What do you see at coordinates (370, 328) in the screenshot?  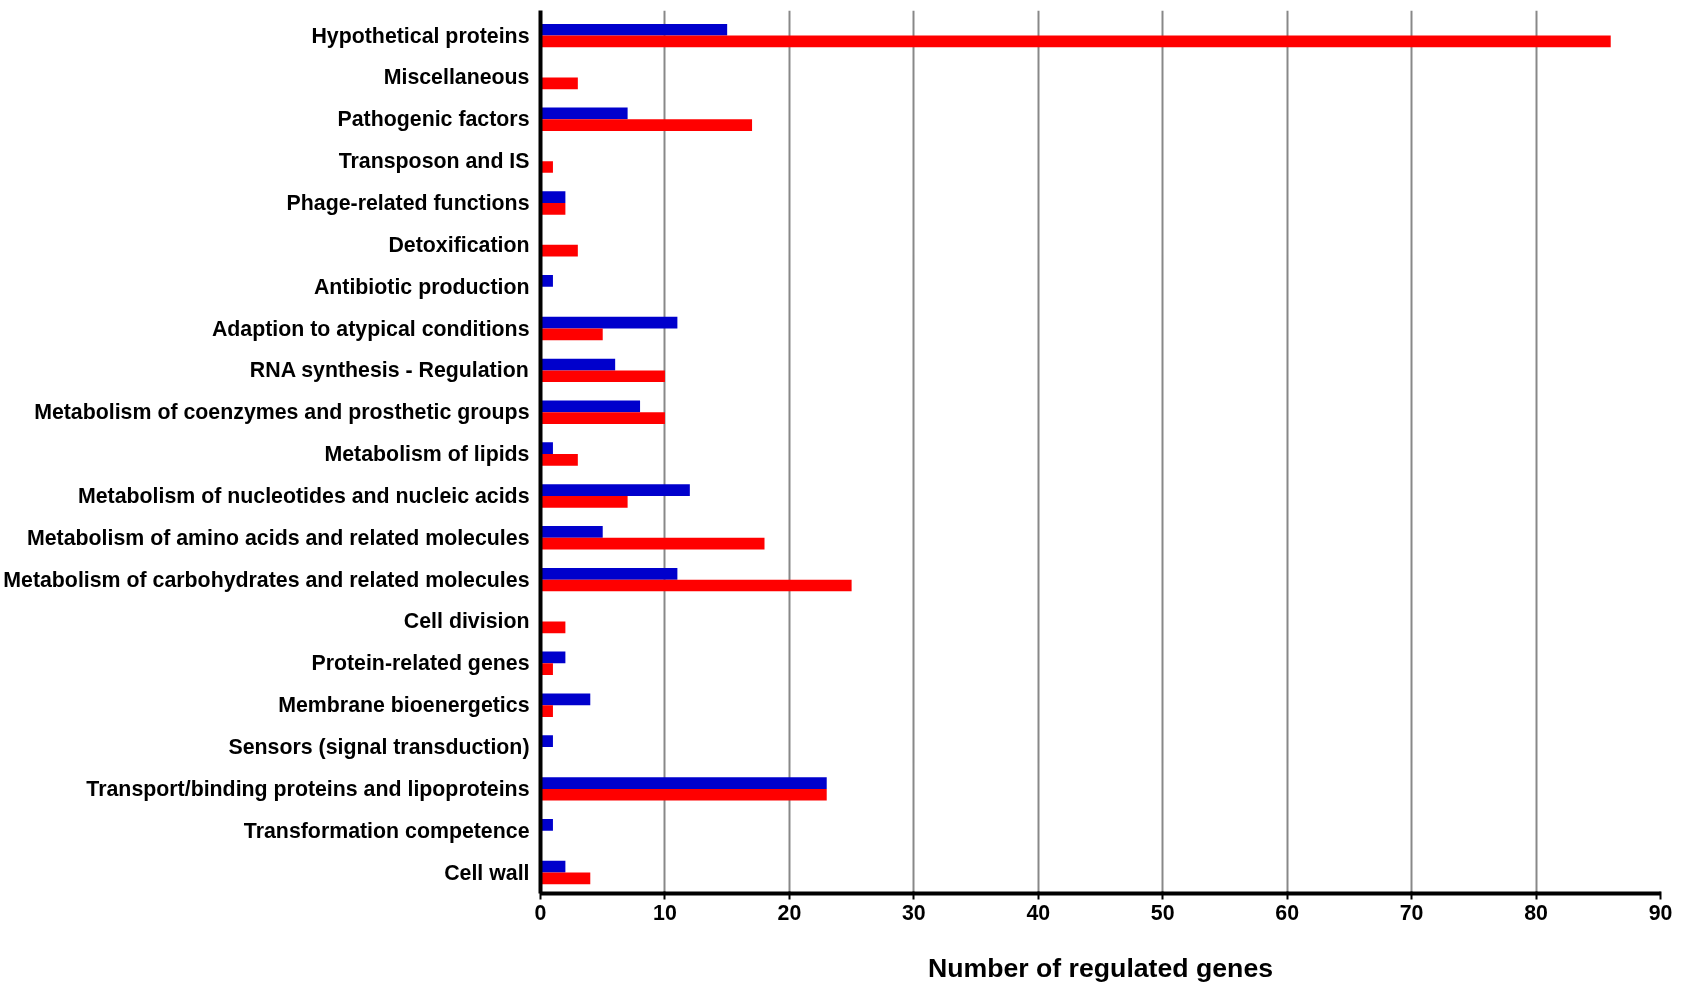 I see `y-tick-label: Adaption to atypical conditions` at bounding box center [370, 328].